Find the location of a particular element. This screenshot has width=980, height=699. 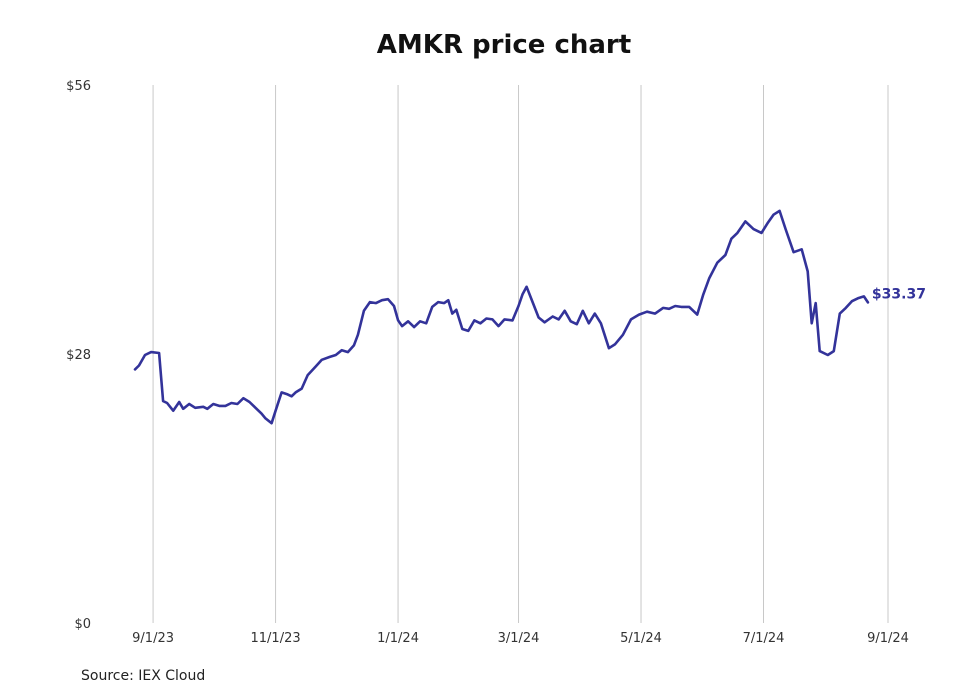

x-tick-label-3: 3/1/24 is located at coordinates (519, 638).